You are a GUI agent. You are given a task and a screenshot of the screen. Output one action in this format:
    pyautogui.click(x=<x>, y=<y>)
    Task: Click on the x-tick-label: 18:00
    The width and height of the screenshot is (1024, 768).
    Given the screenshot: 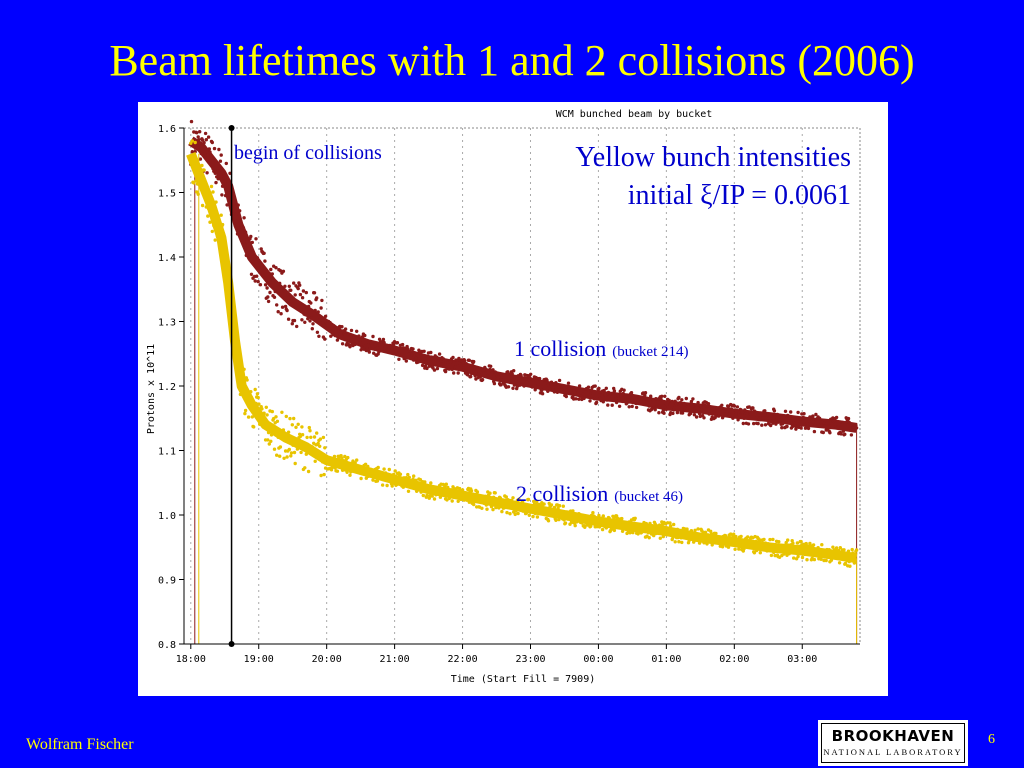 What is the action you would take?
    pyautogui.click(x=191, y=659)
    